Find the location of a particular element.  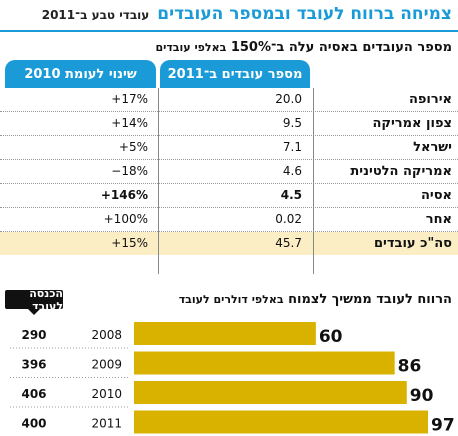

title-divider is located at coordinates (229, 31).